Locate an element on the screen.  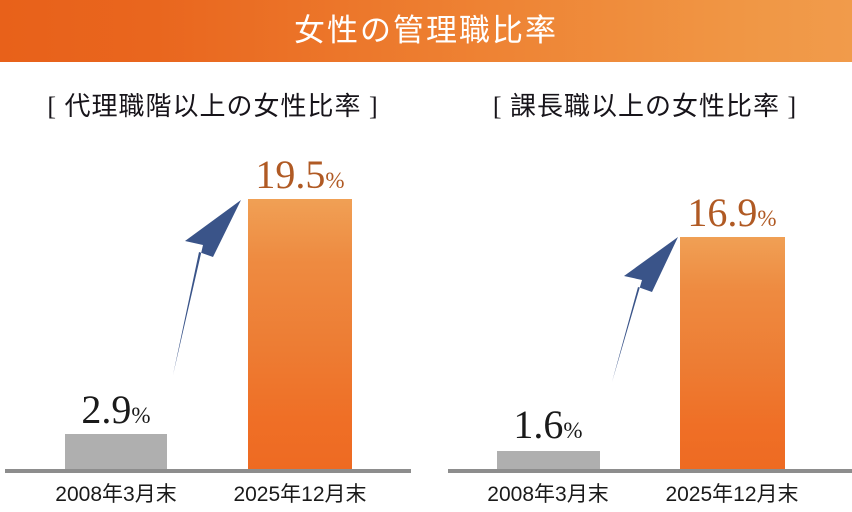
bar-value-label-2025: 19.5% is located at coordinates (300, 175).